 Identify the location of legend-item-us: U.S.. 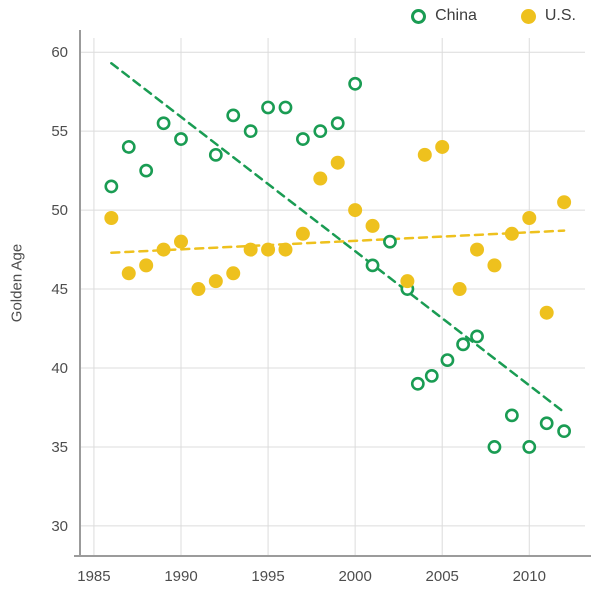
(548, 16).